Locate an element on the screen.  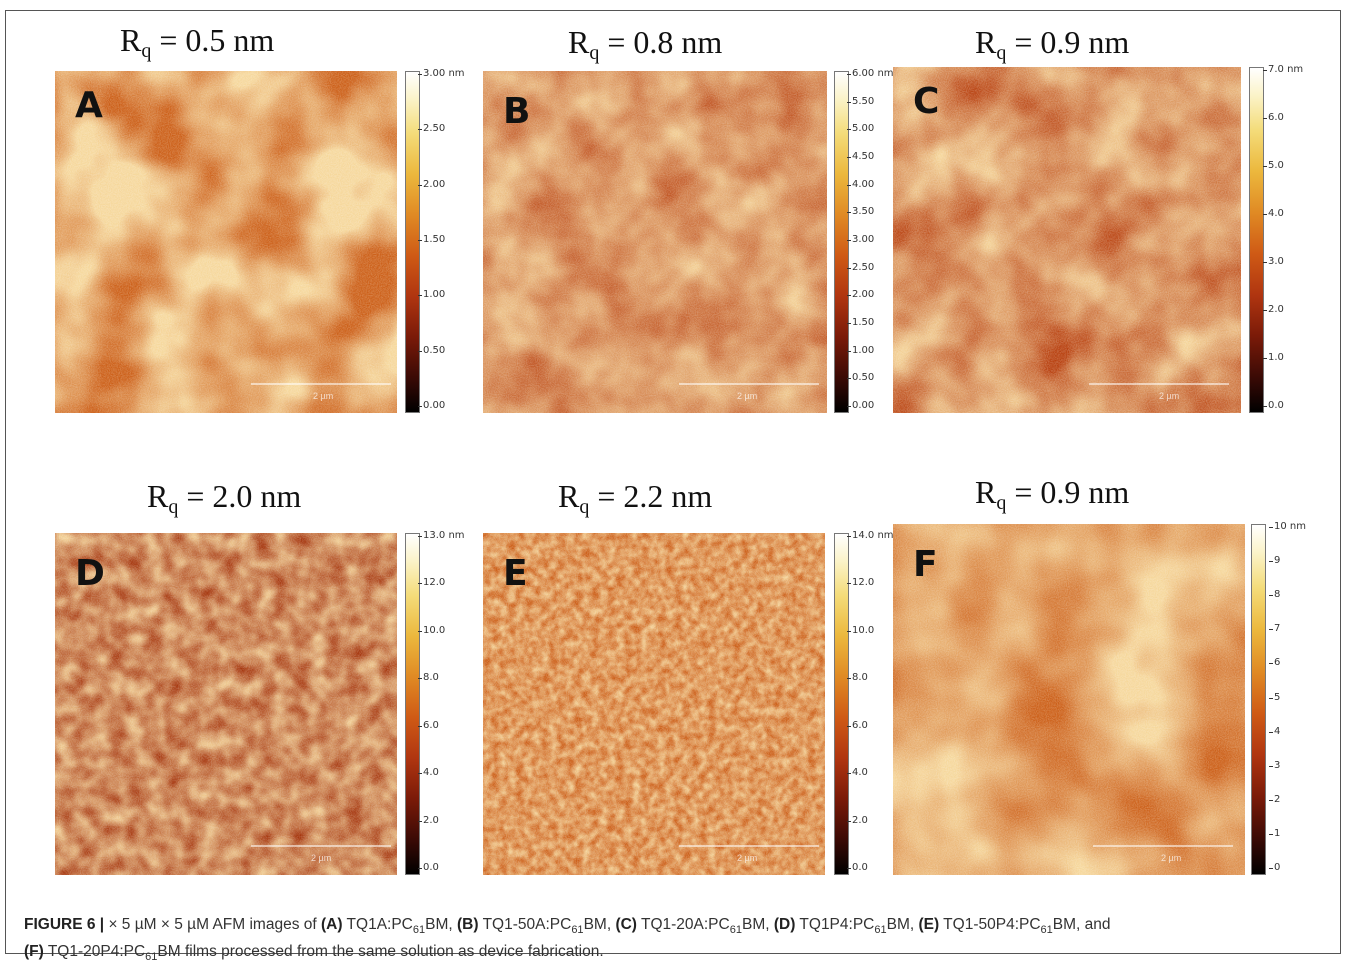
rq-label-c: Rq = 0.9 nm is located at coordinates (1052, 44).